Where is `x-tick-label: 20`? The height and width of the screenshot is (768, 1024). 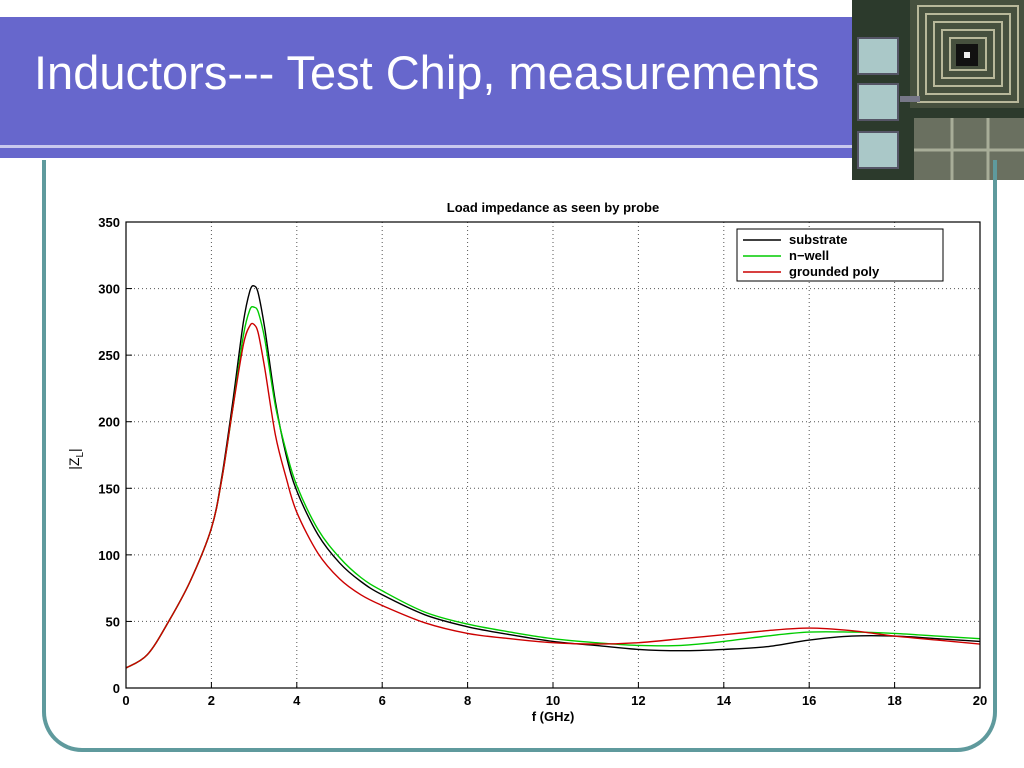 x-tick-label: 20 is located at coordinates (980, 700).